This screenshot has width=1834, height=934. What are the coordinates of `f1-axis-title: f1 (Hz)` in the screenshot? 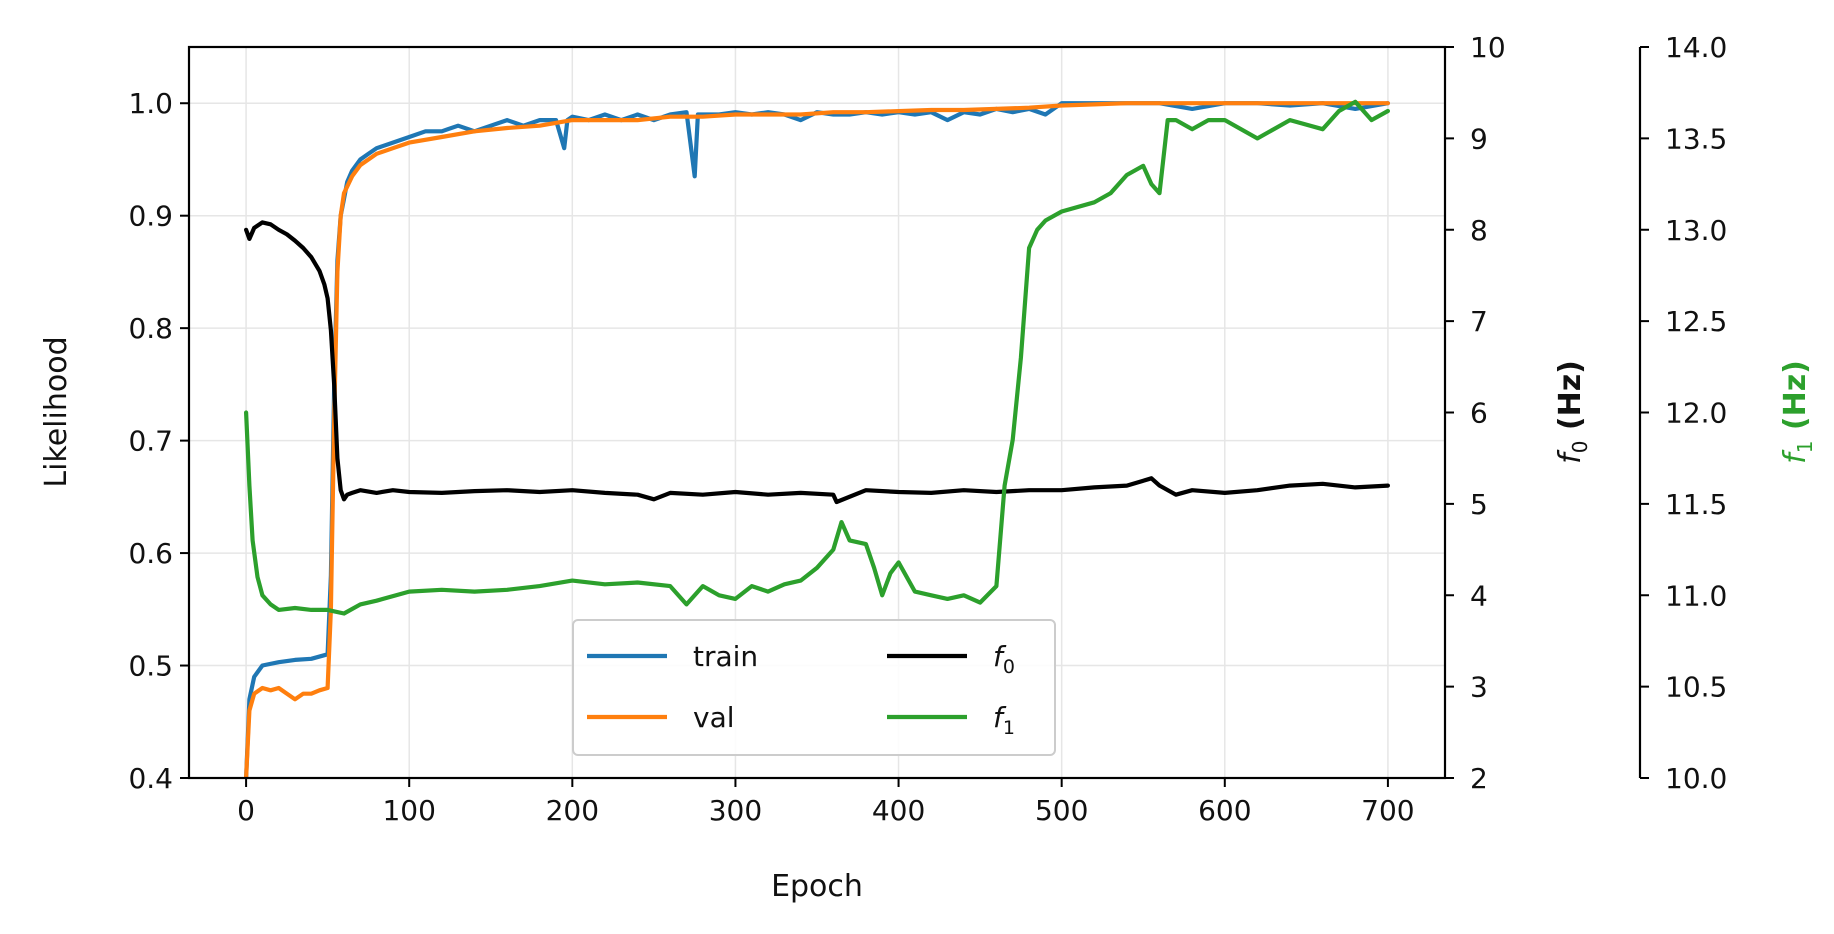 It's located at (1797, 412).